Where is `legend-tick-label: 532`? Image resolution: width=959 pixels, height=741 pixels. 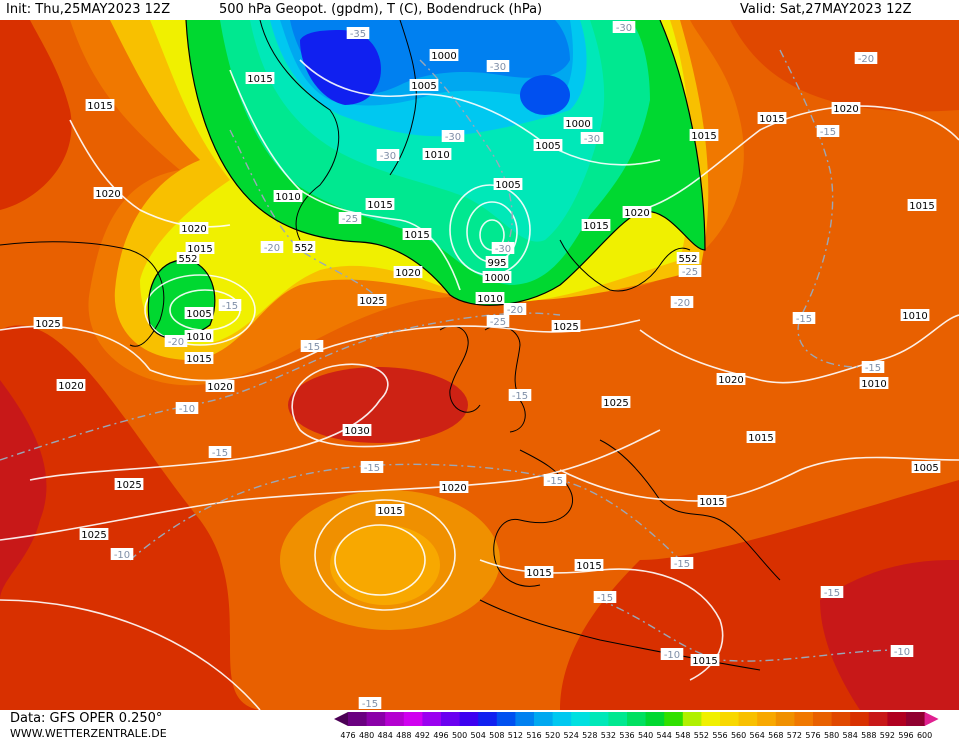 legend-tick-label: 532 is located at coordinates (608, 735).